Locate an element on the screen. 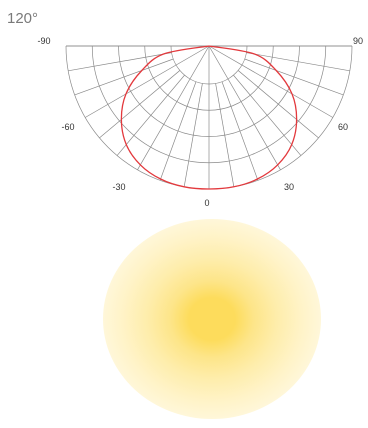  angle-tick-label: -60 is located at coordinates (67, 127).